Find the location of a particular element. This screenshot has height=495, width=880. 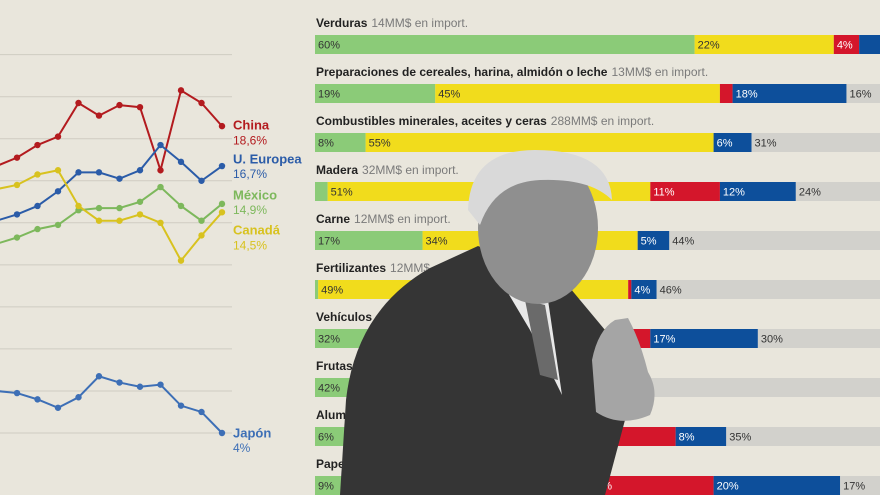

row-subtitle: 12MM$ en import. is located at coordinates (402, 219).